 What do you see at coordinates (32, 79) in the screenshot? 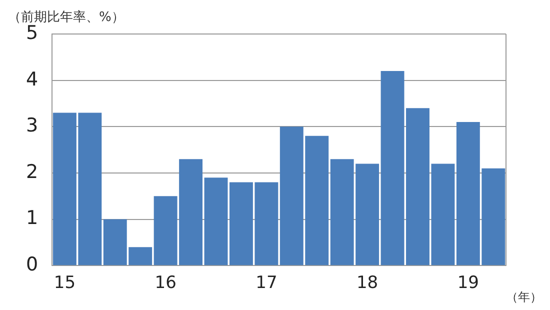
I see `y-tick-label: 4` at bounding box center [32, 79].